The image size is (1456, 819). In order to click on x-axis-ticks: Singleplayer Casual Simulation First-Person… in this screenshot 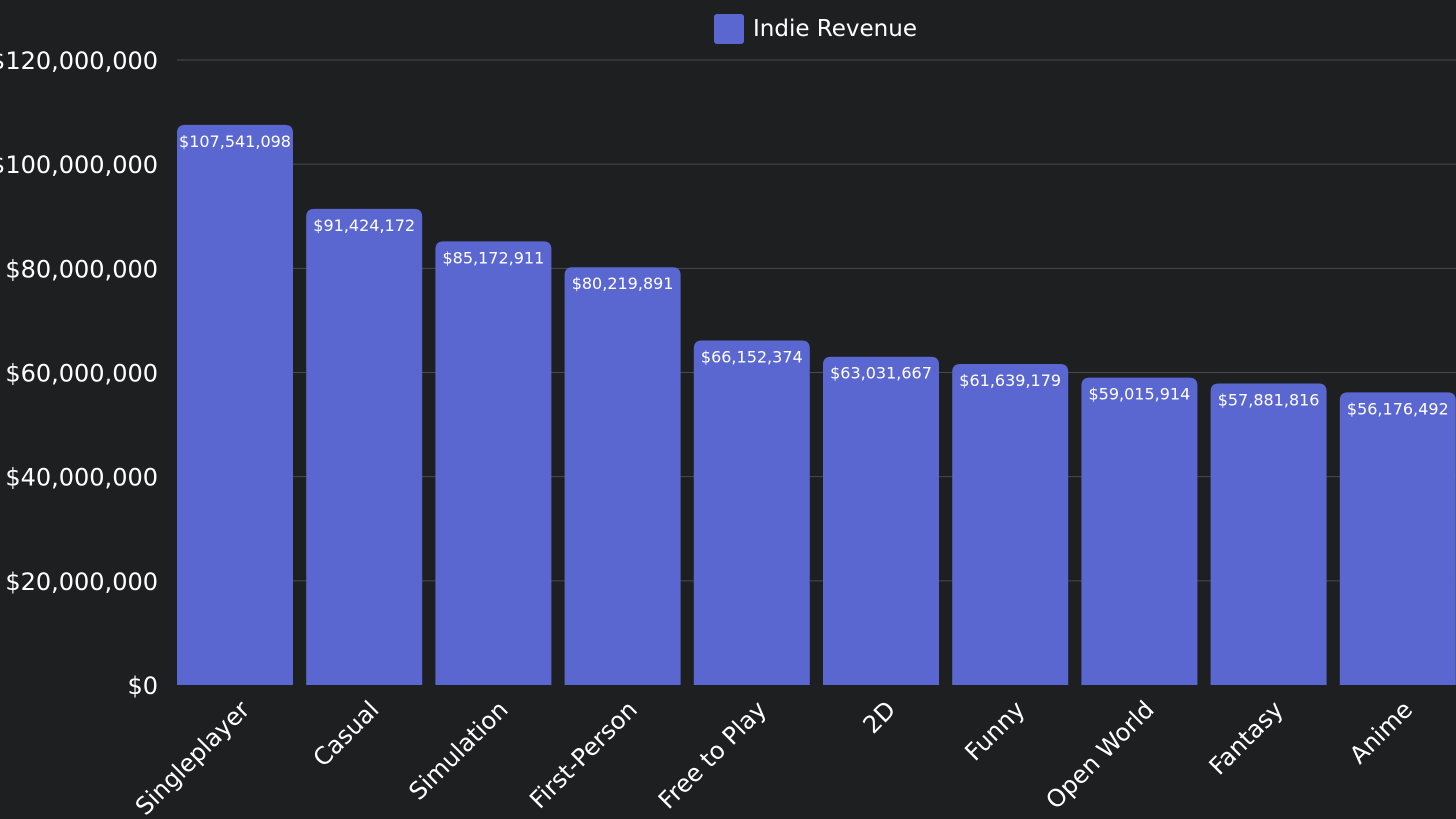, I will do `click(774, 757)`.